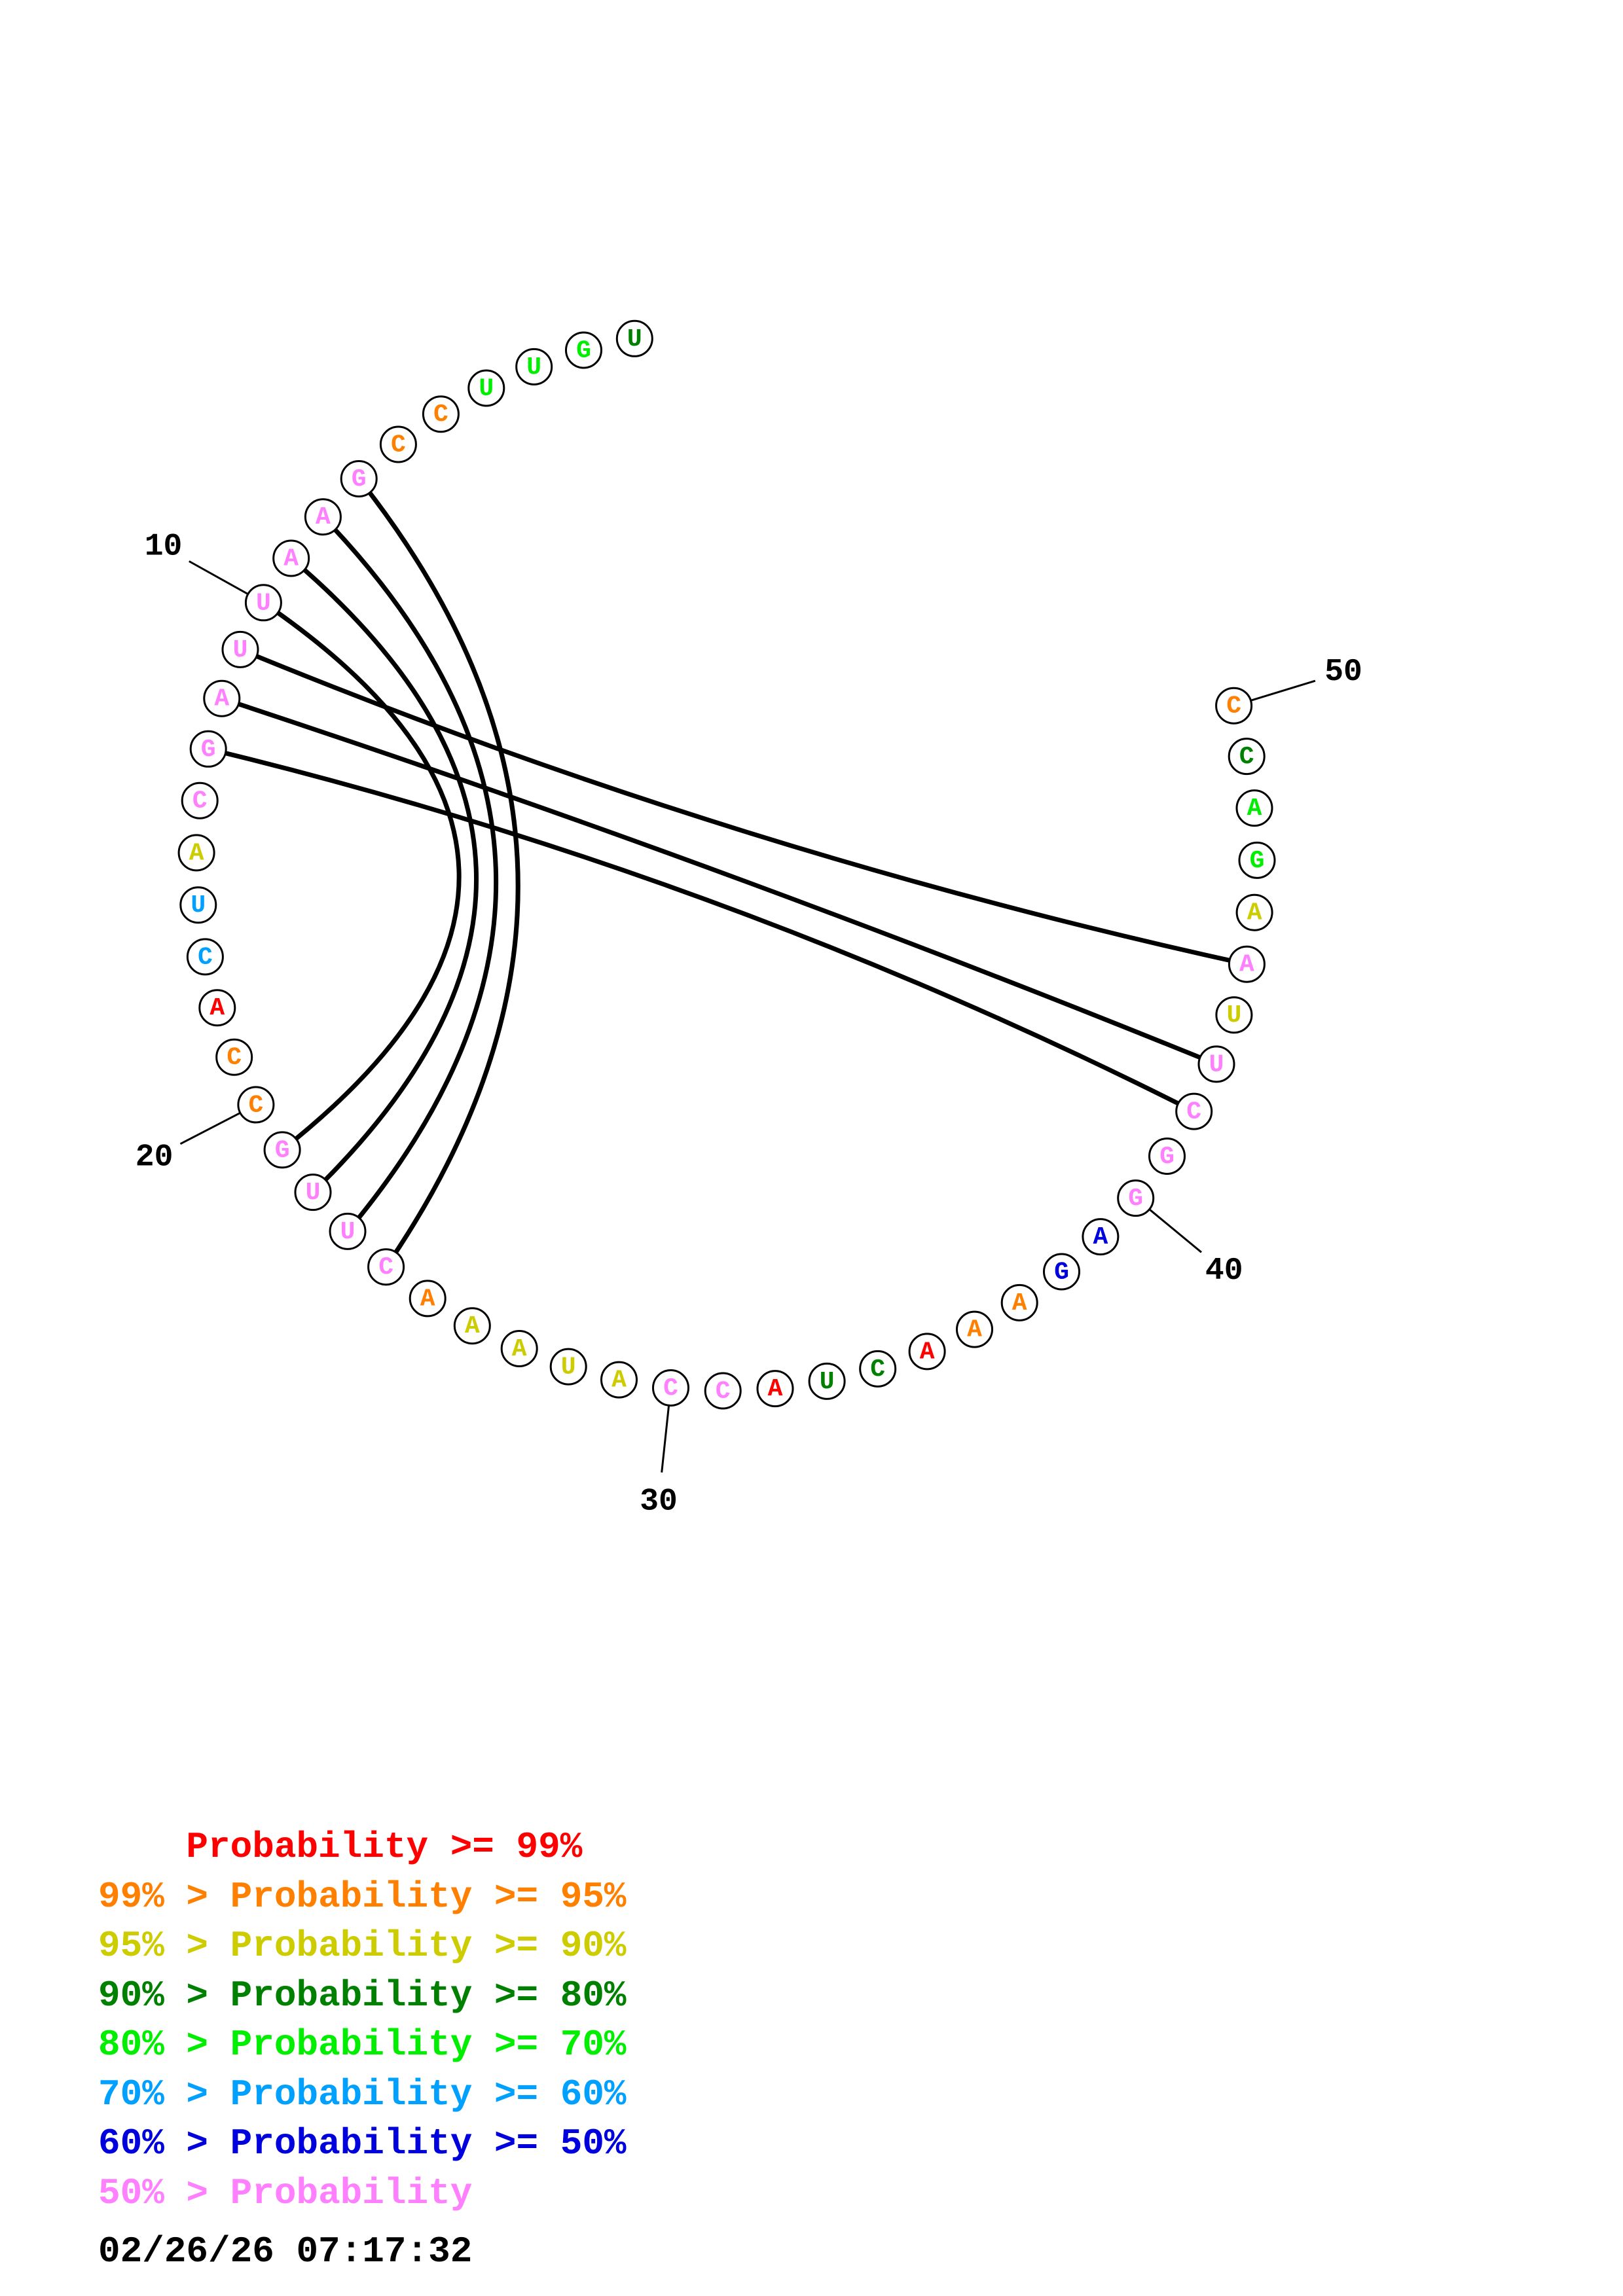 This screenshot has width=1623, height=2296. What do you see at coordinates (164, 1896) in the screenshot?
I see `legend-prefix: 99% >` at bounding box center [164, 1896].